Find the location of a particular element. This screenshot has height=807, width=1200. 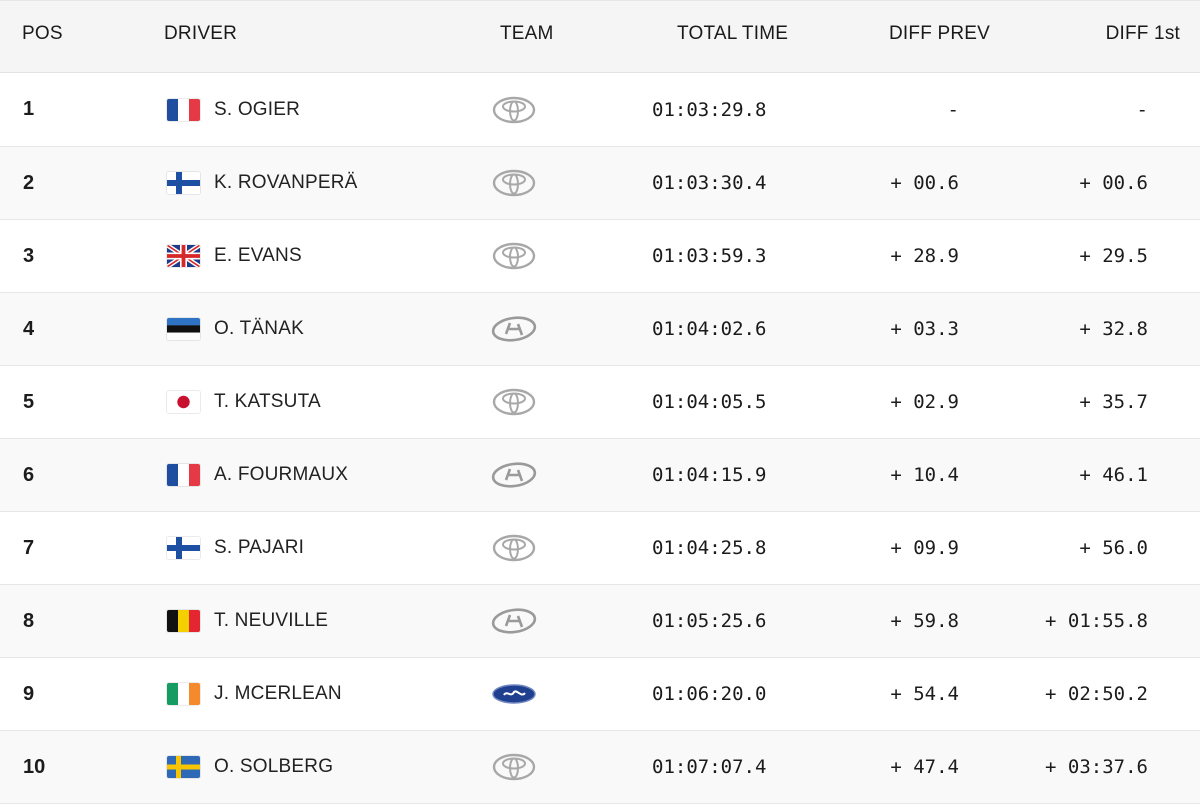

table-row: 4 O. TÄNAK 01:04:02.6 + 03.3 + 32.8 is located at coordinates (600, 329).